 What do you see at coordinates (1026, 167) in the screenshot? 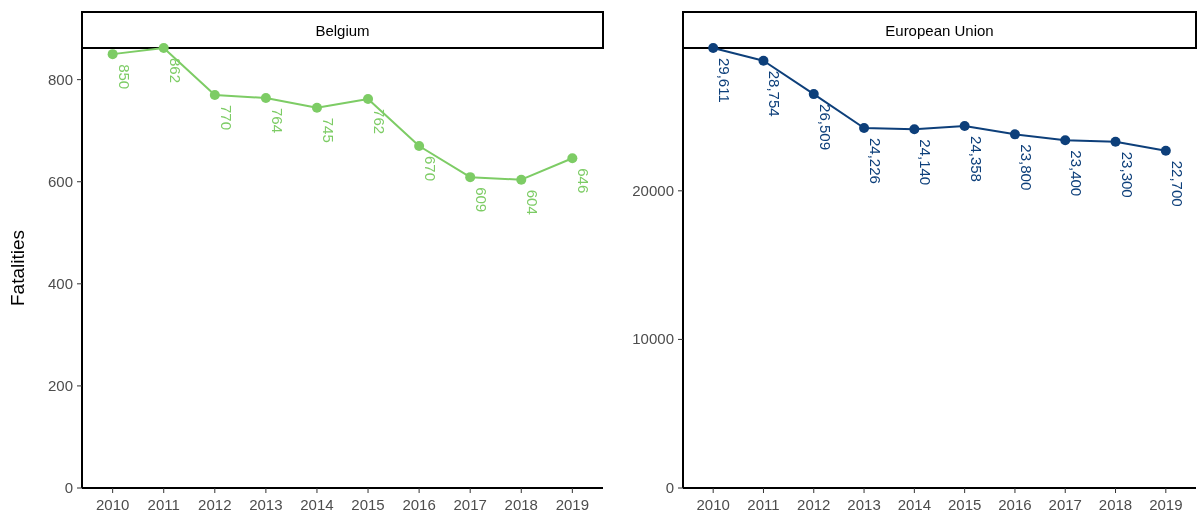
I see `data-label: 23,800` at bounding box center [1026, 167].